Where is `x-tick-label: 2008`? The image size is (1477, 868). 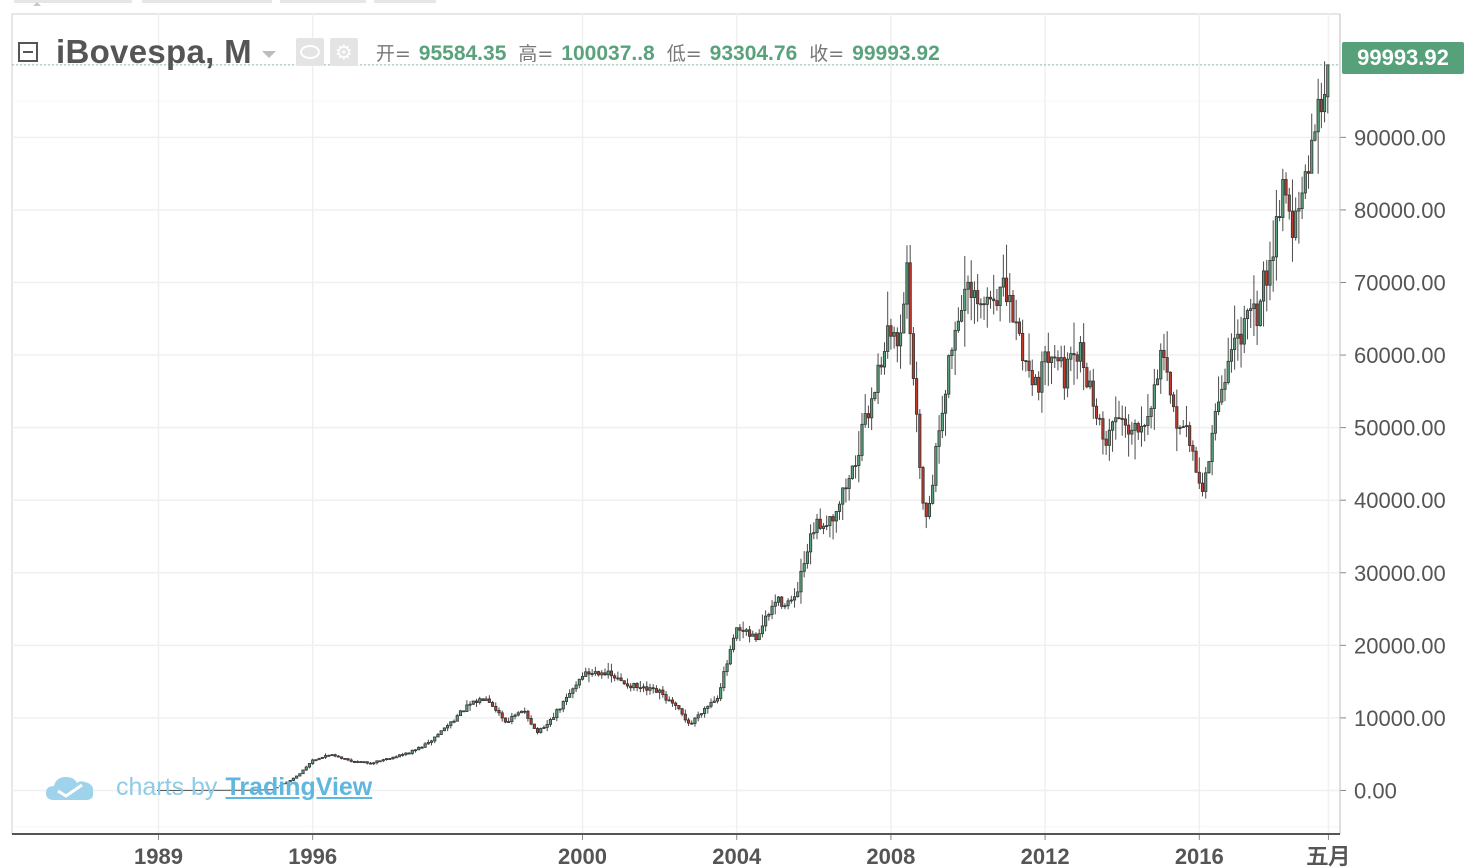 x-tick-label: 2008 is located at coordinates (890, 856).